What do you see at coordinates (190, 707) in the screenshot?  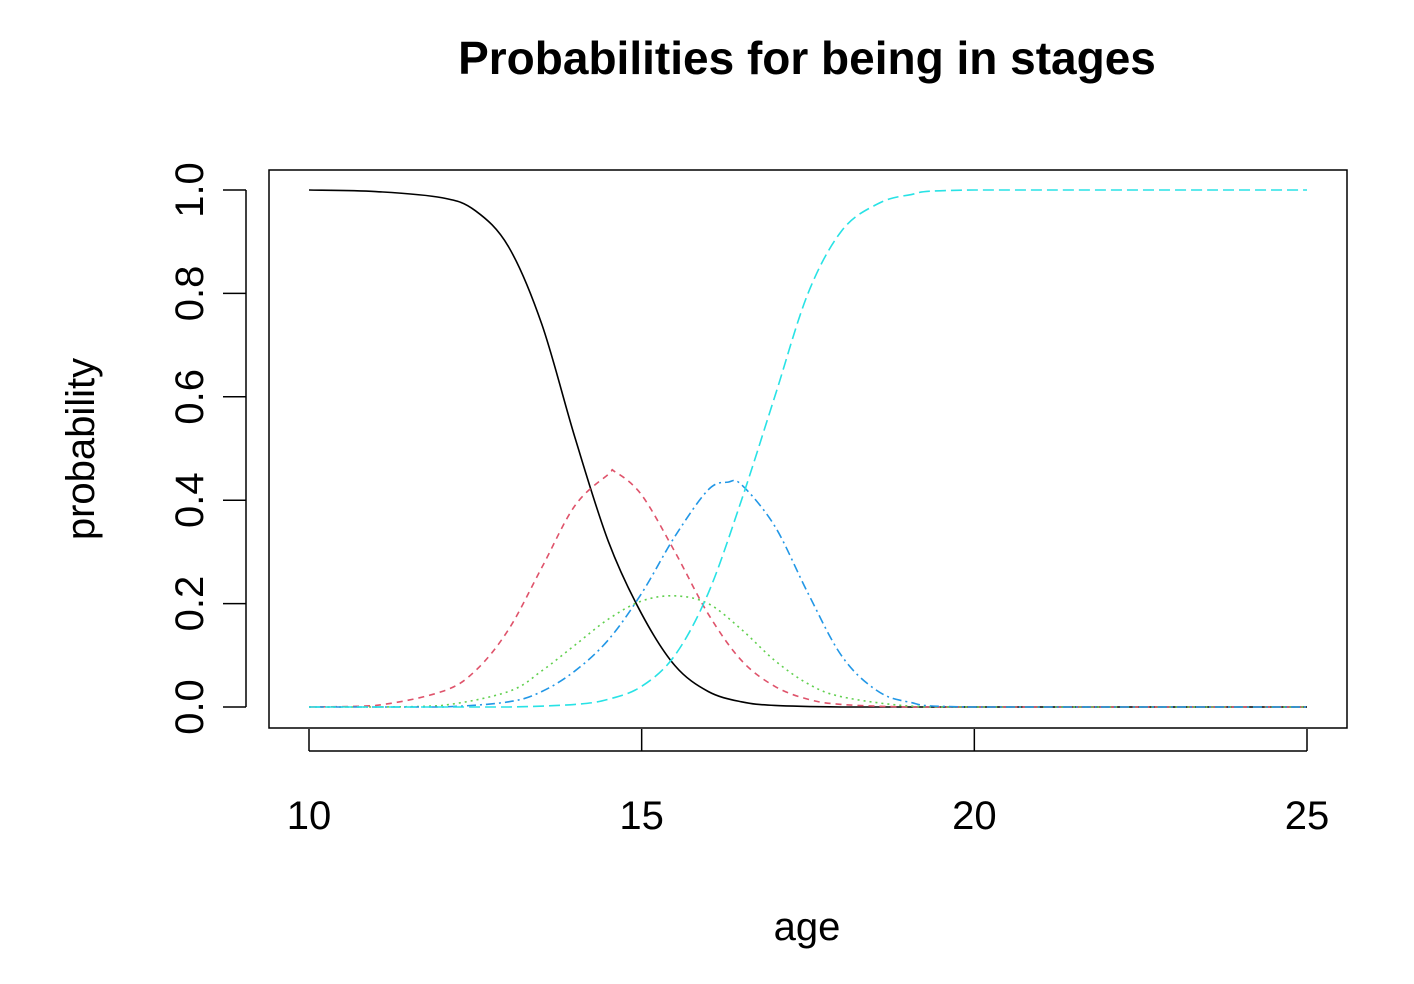 I see `y-tick-label: 0.0` at bounding box center [190, 707].